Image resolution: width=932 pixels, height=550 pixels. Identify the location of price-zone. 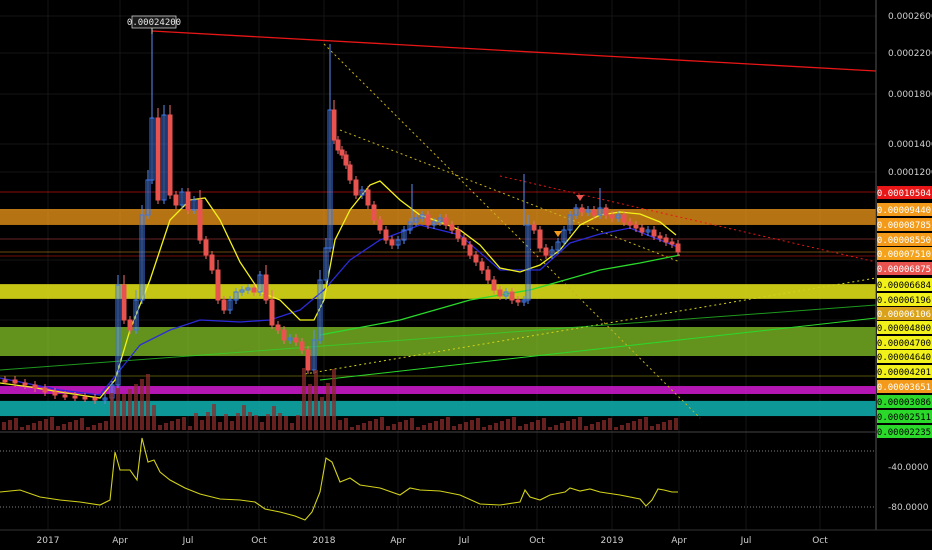
(438, 390).